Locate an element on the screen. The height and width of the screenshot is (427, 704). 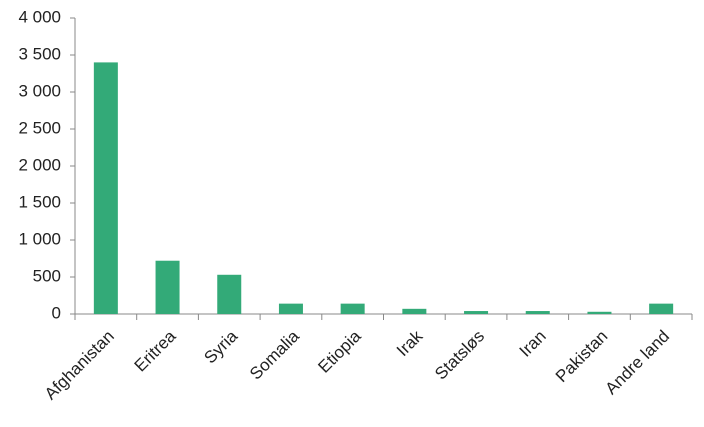
x-tick-label: Afghanistan is located at coordinates (79, 365).